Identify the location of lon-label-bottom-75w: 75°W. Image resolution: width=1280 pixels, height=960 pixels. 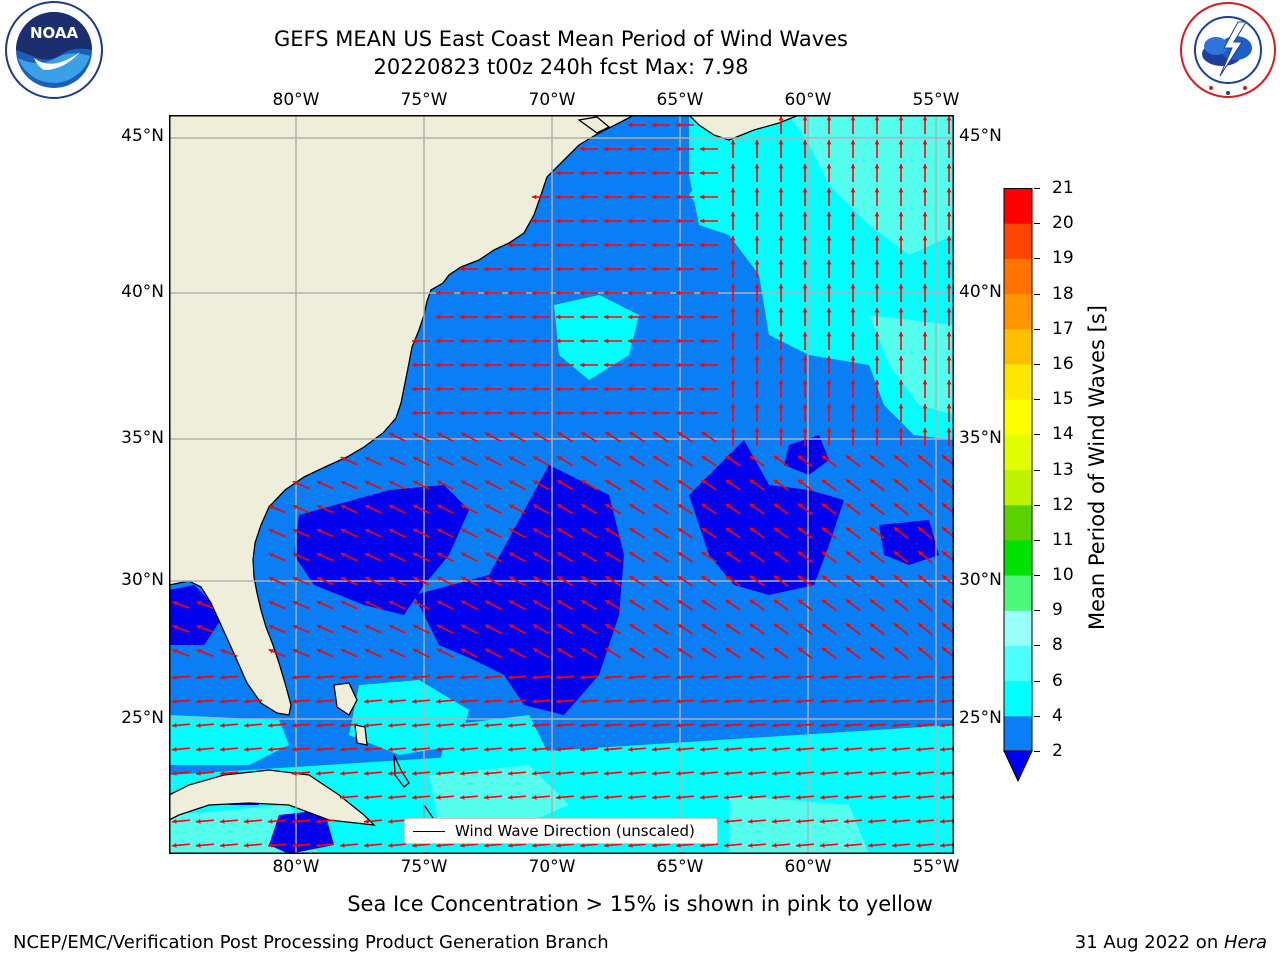
(424, 867).